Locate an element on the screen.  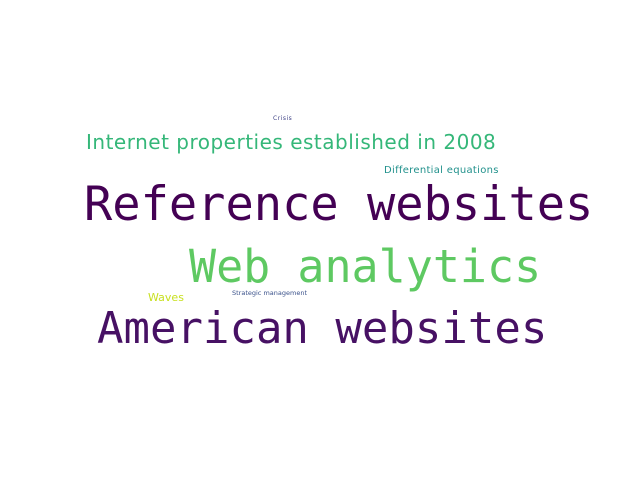
word-differential-equations: Differential equations is located at coordinates (441, 170).